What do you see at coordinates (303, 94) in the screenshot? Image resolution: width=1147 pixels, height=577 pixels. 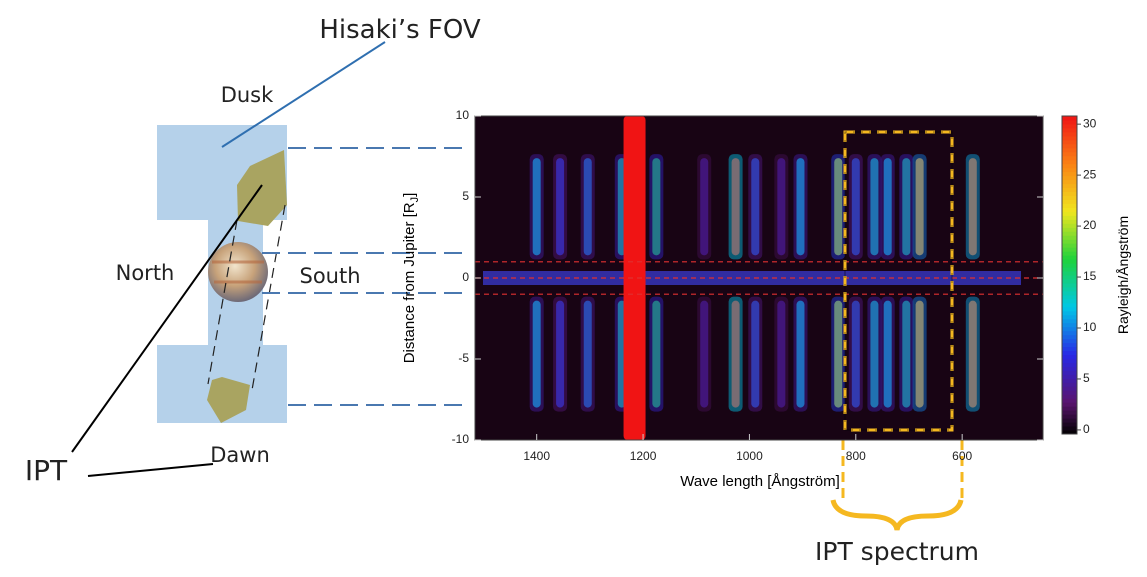 I see `fov-pointer` at bounding box center [303, 94].